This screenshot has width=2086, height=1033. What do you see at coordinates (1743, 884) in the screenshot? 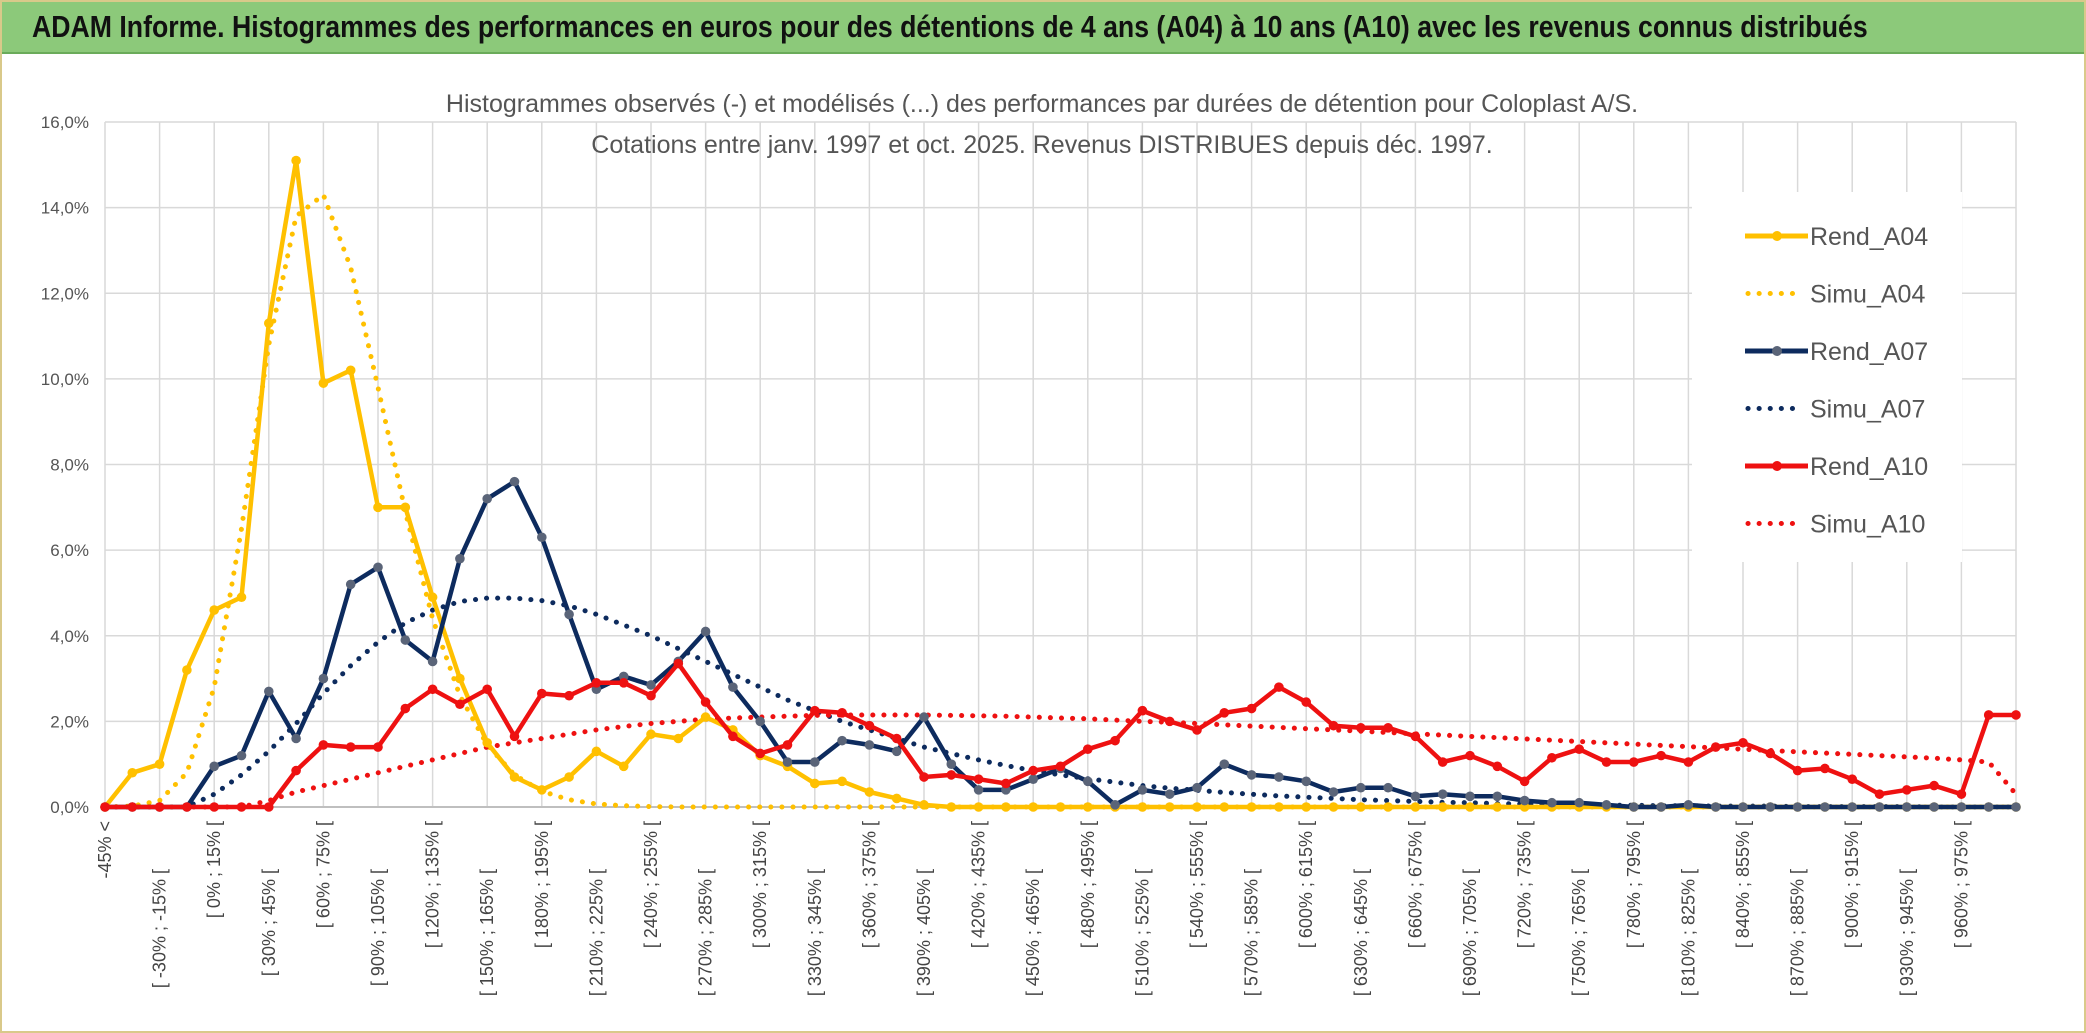
I see `x-tick-label: [ 840% ; 855% [` at bounding box center [1743, 884].